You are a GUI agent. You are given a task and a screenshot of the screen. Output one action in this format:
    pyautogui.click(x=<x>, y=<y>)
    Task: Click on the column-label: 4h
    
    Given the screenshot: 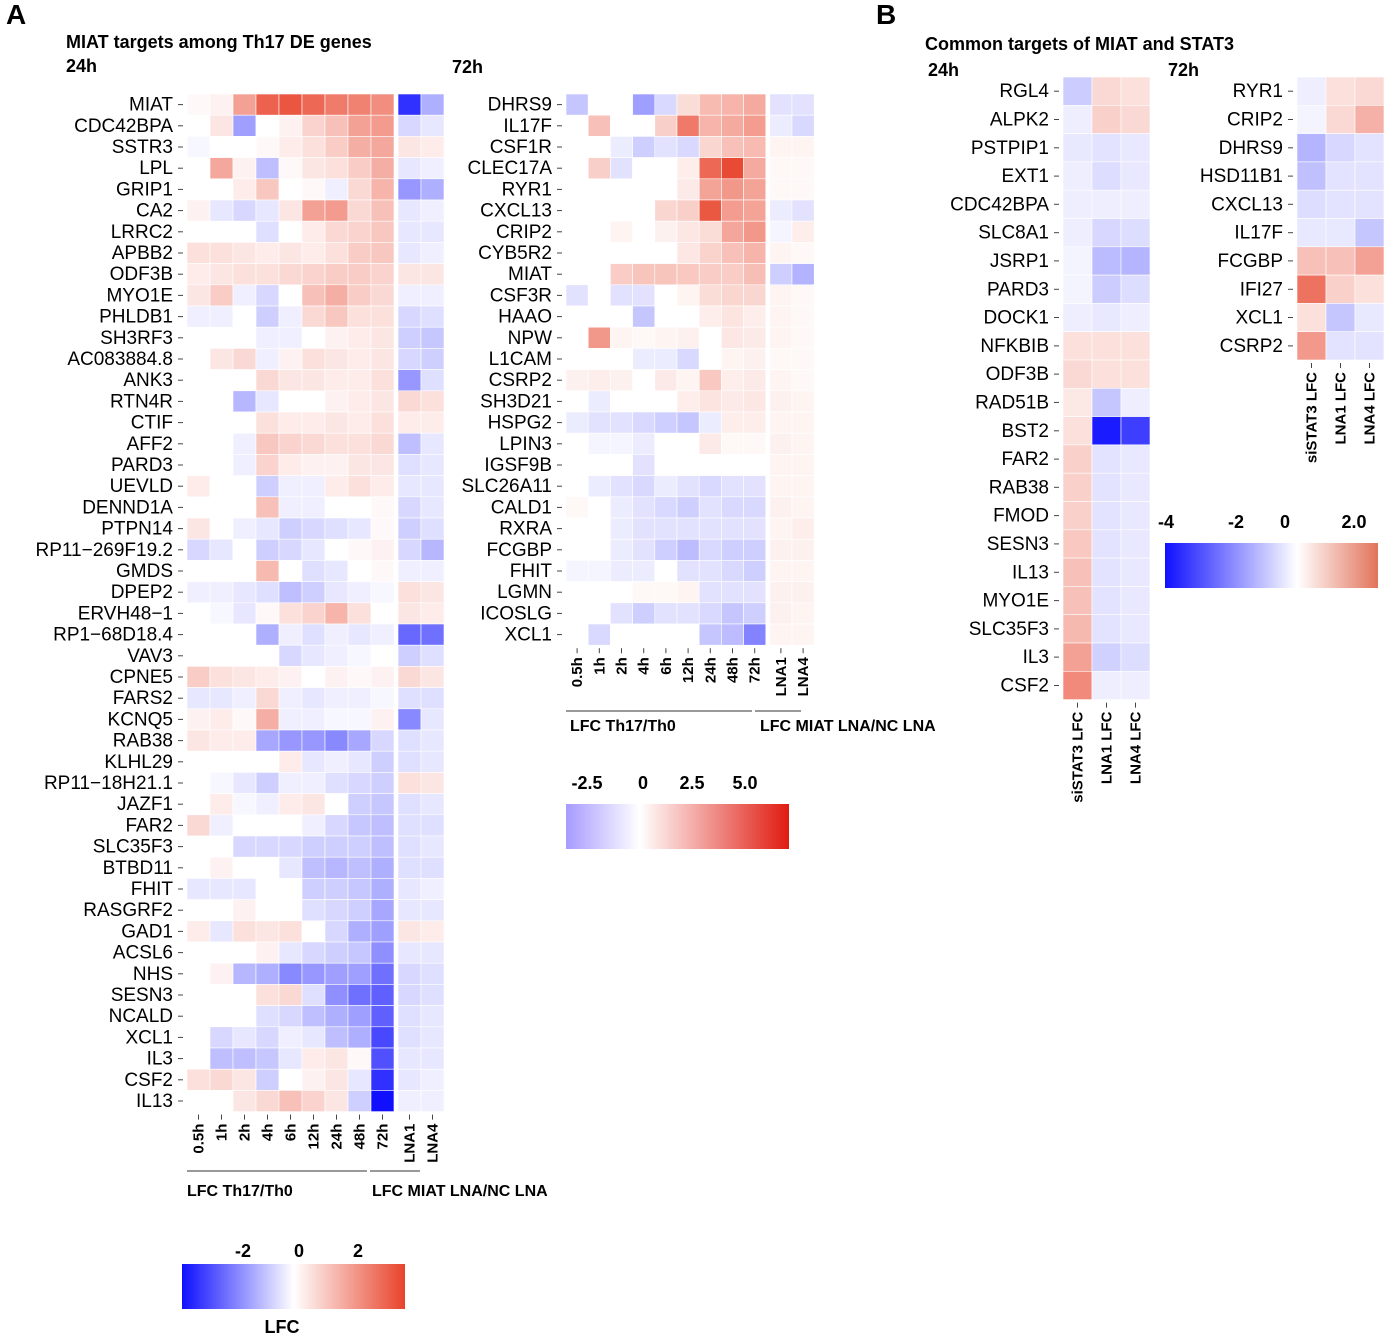 What is the action you would take?
    pyautogui.click(x=268, y=1133)
    